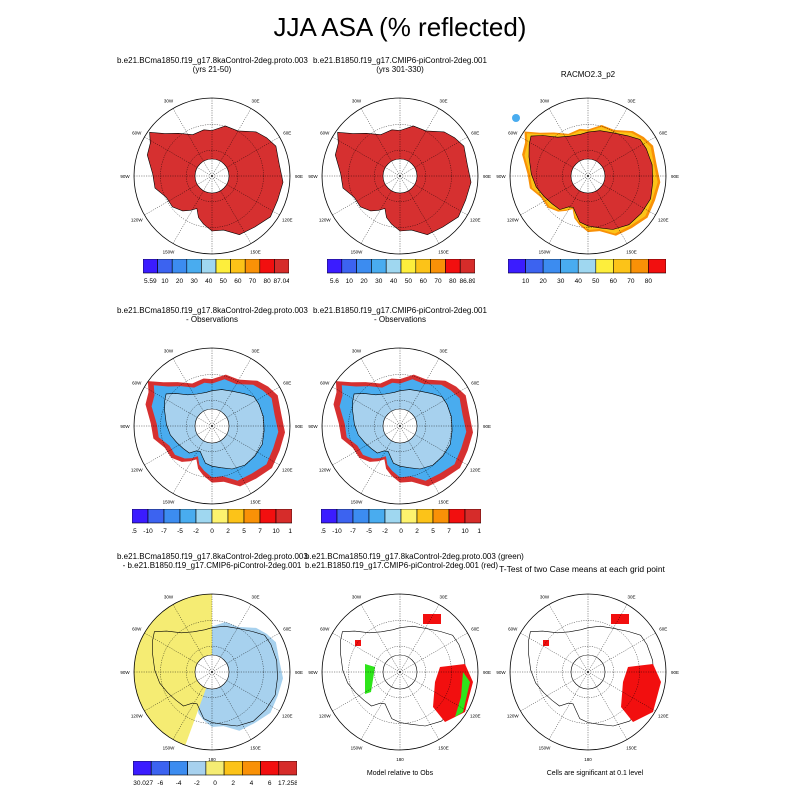 This screenshot has width=800, height=800. Describe the element at coordinates (337, 531) in the screenshot. I see `colorbar-tick-label: -10` at that location.